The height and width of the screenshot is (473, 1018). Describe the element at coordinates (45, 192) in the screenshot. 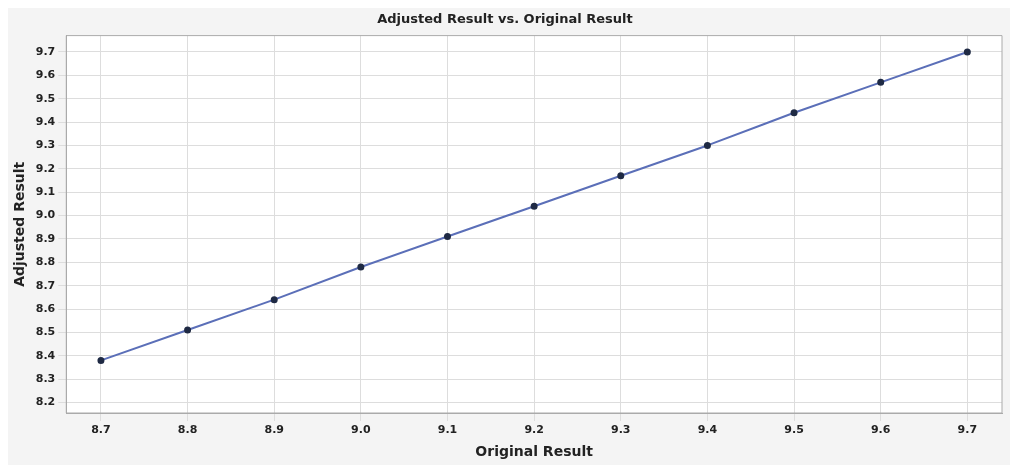

I see `y-tick-label: 9.1` at that location.